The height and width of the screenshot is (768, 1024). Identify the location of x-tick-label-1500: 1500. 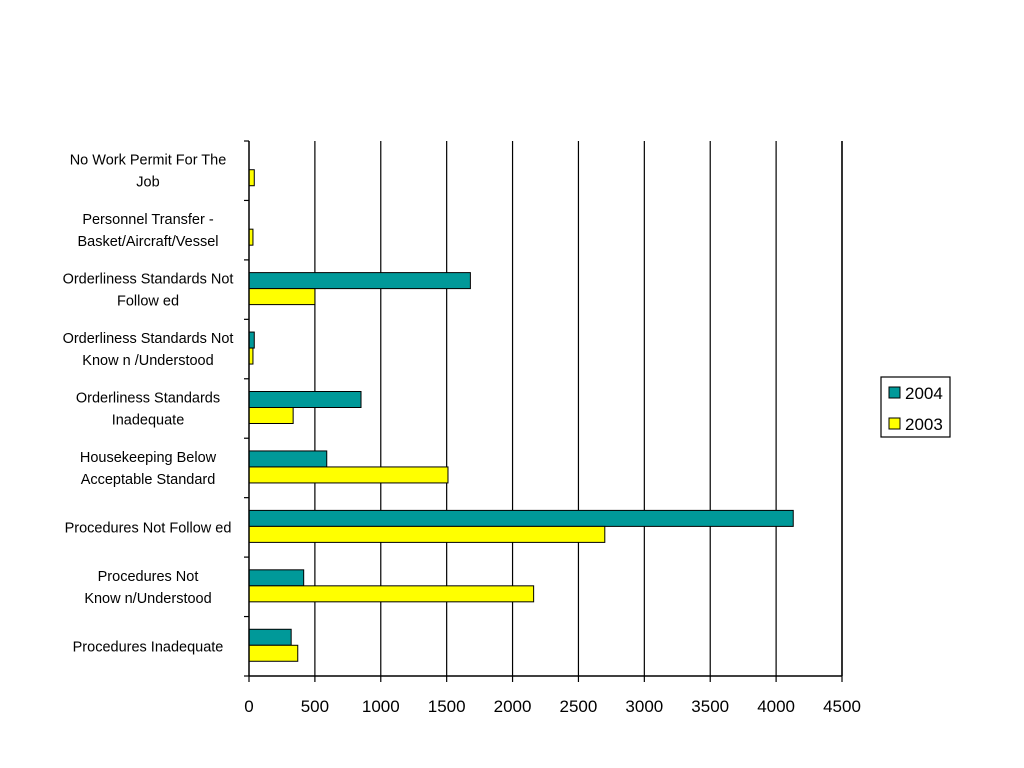
(447, 706).